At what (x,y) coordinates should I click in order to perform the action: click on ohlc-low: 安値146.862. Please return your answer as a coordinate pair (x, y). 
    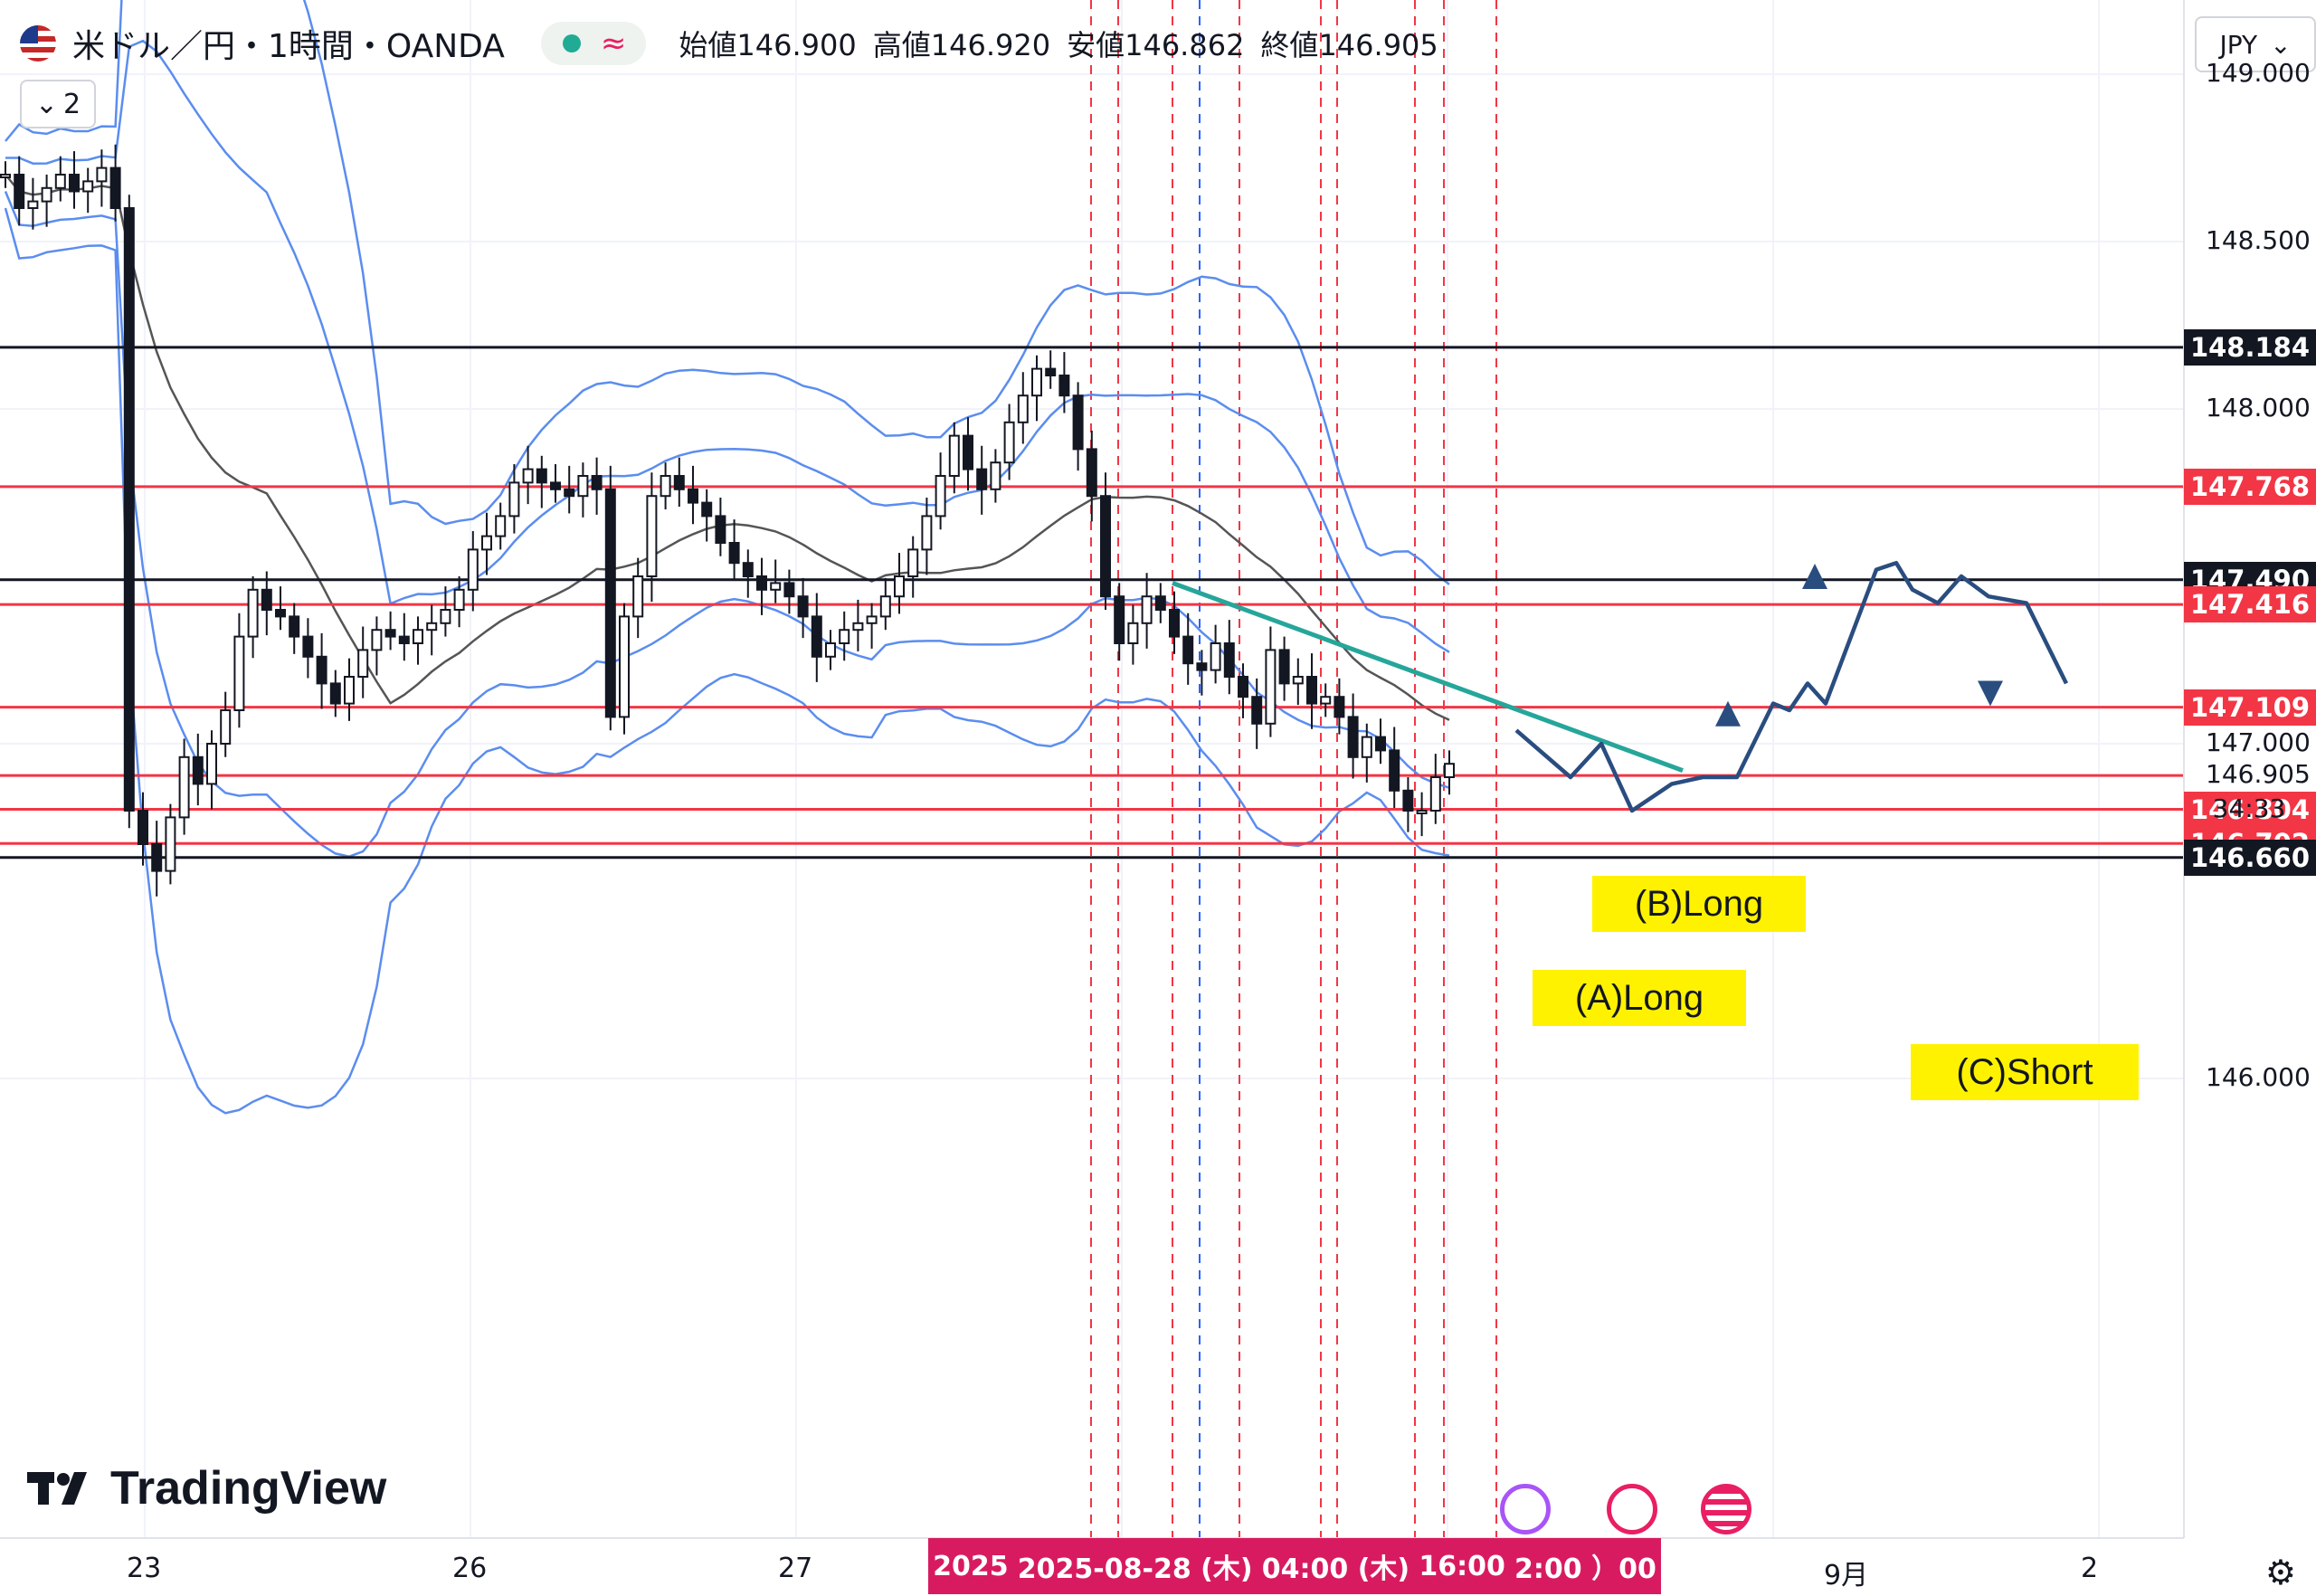
    Looking at the image, I should click on (1156, 45).